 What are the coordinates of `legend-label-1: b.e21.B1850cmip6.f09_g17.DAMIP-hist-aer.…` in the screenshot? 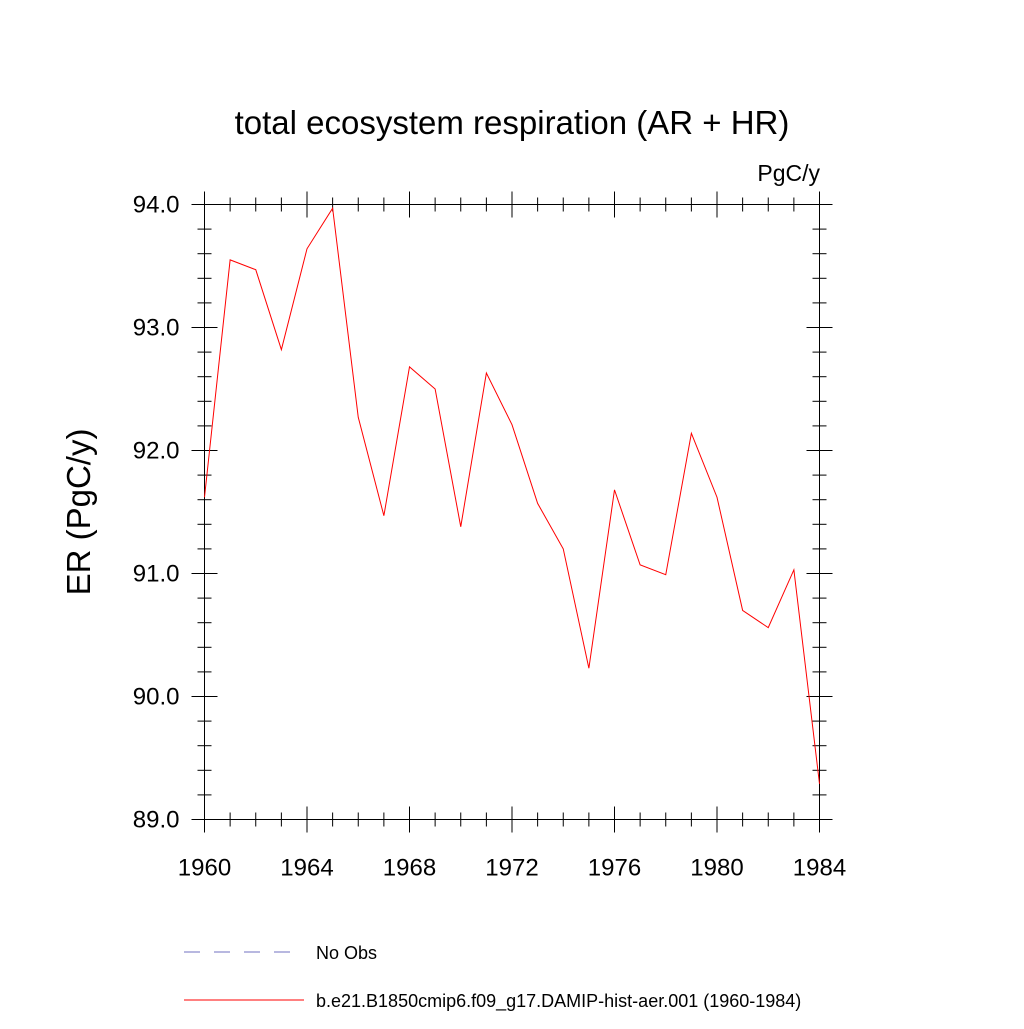 It's located at (558, 1001).